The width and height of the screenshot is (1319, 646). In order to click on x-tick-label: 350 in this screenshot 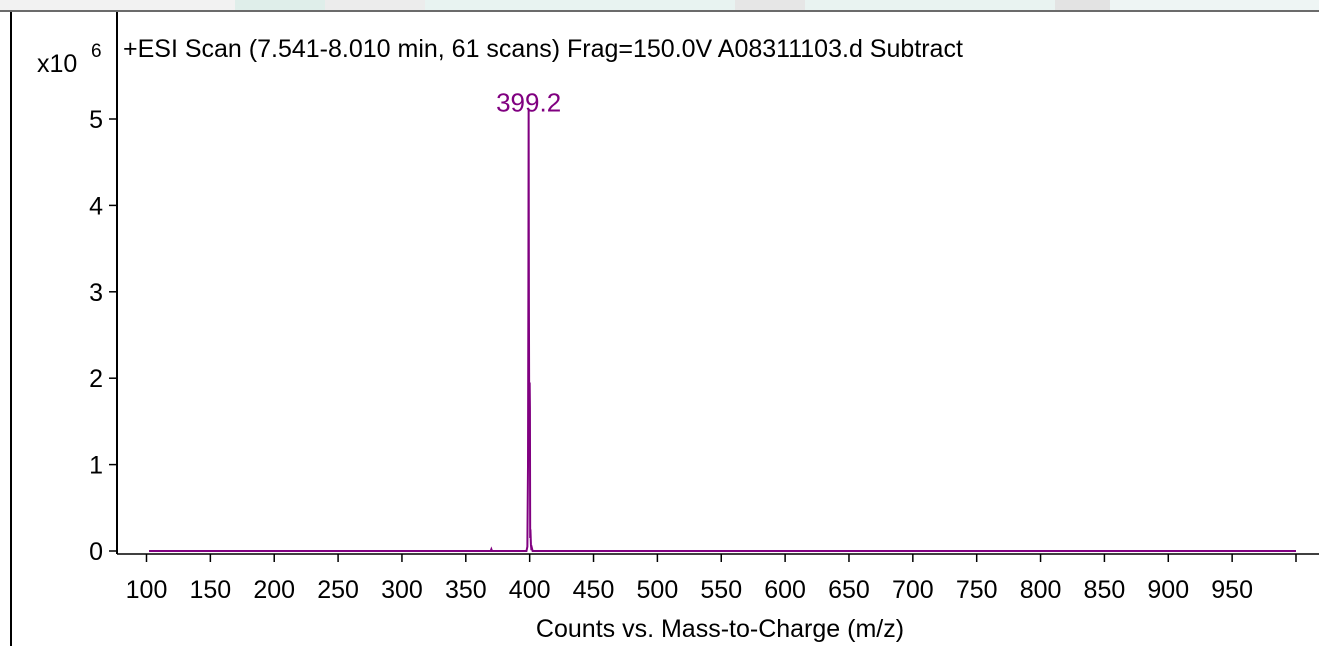, I will do `click(466, 590)`.